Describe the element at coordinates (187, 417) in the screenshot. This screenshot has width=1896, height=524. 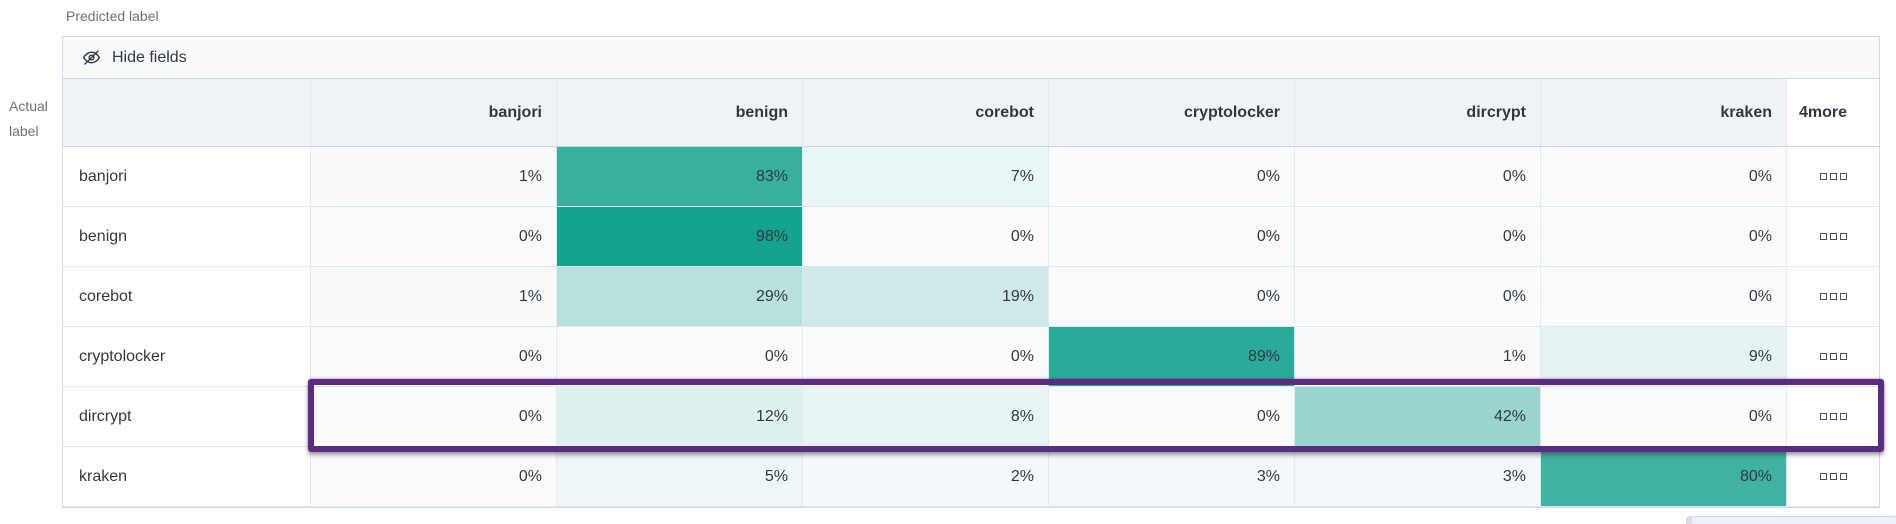
I see `row-label-dircrypt: dircrypt` at that location.